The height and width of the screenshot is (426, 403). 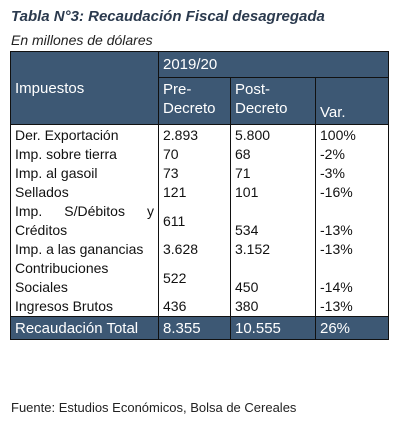 What do you see at coordinates (84, 249) in the screenshot?
I see `row-name: Imp. a las ganancias` at bounding box center [84, 249].